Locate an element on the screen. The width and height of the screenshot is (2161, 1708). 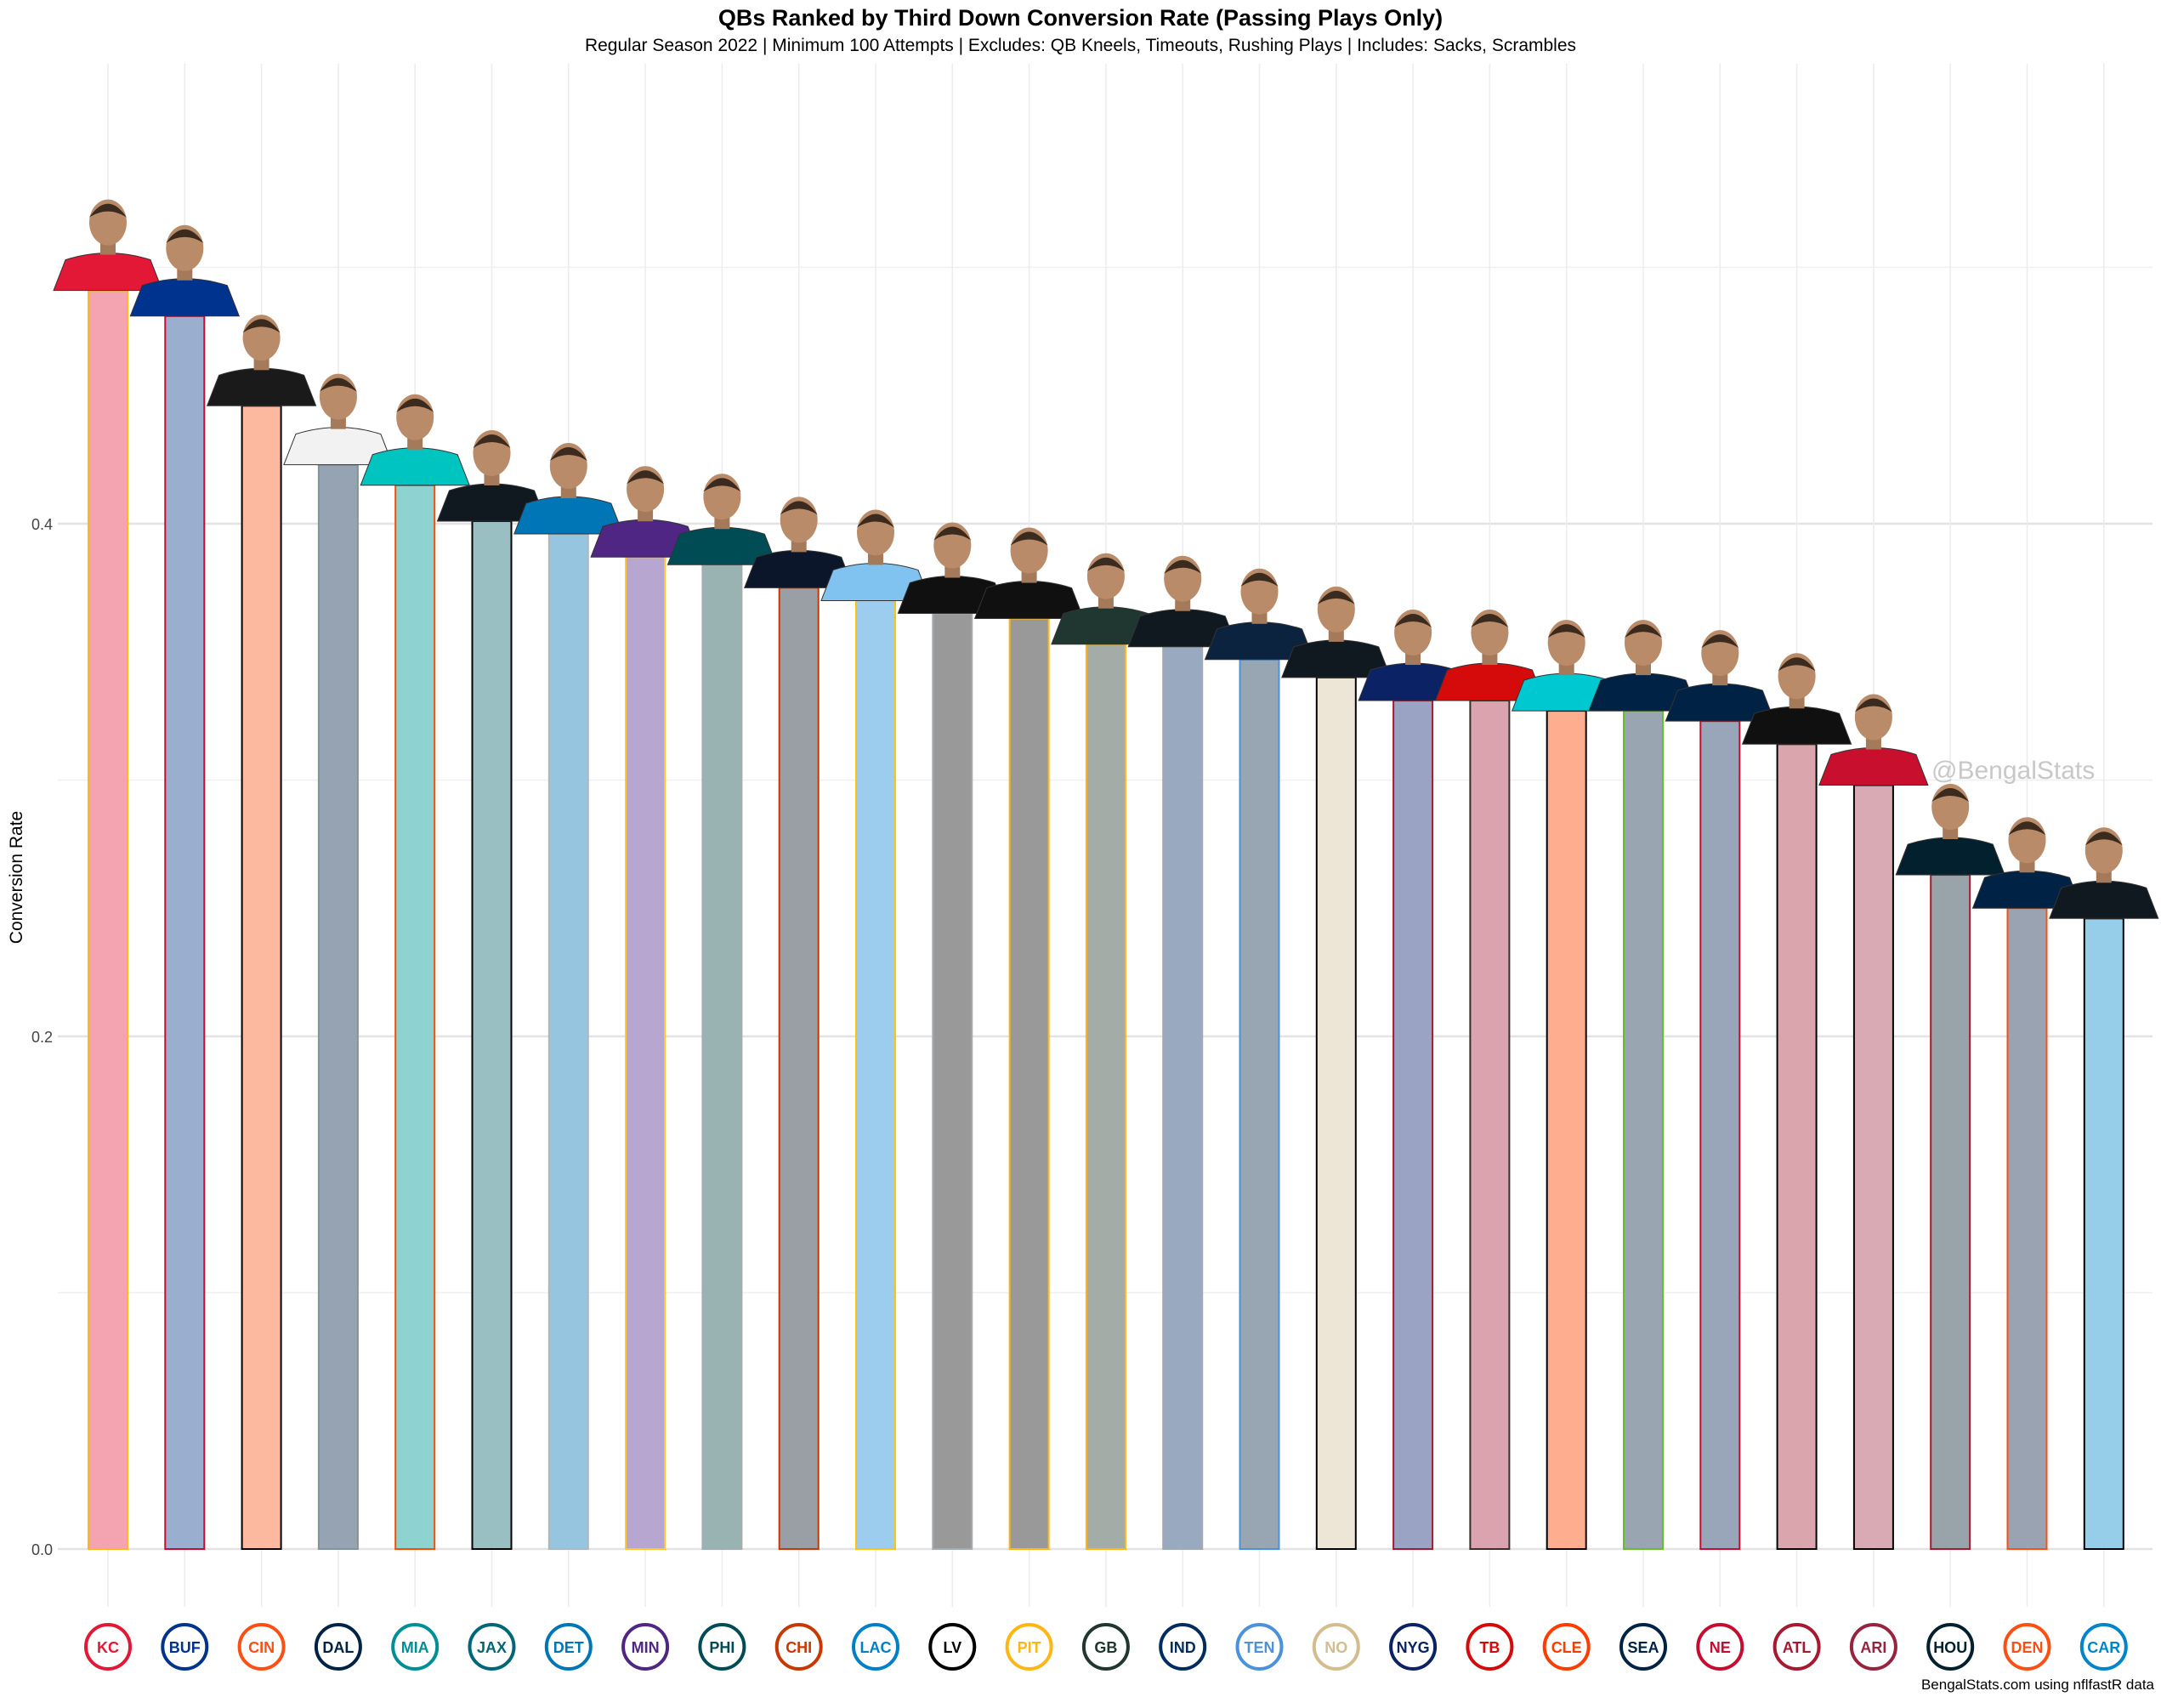
team-label: CIN is located at coordinates (261, 1647).